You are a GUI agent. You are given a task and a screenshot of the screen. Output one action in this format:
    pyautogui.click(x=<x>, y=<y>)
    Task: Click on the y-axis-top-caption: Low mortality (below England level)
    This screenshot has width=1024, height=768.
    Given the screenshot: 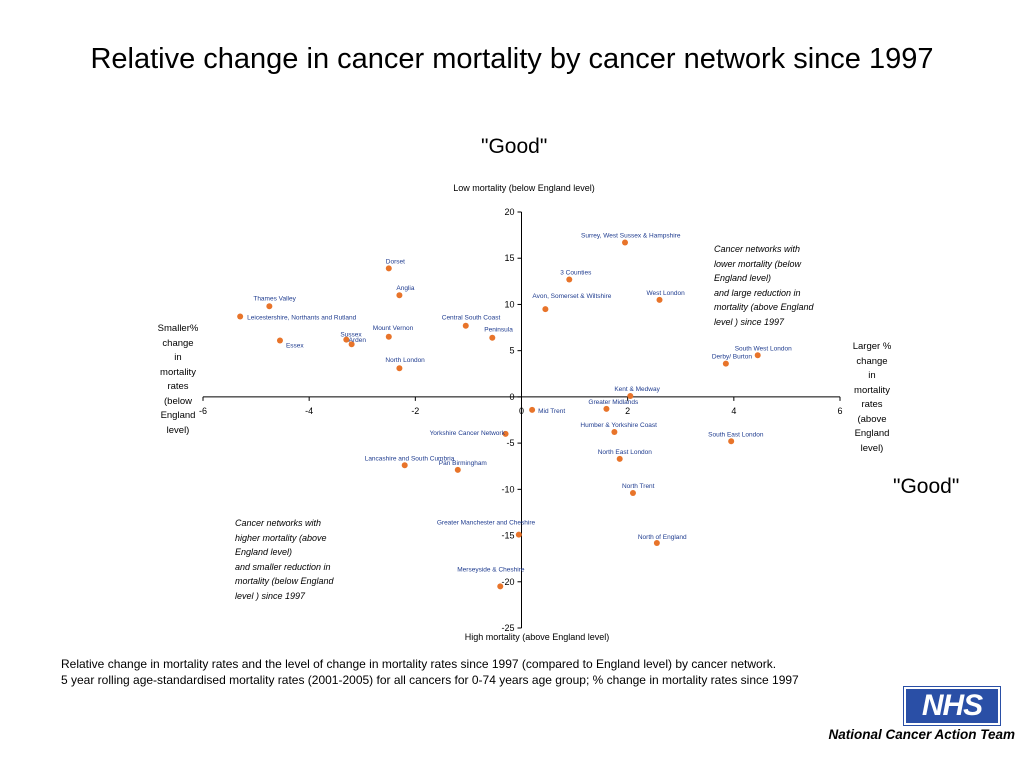 What is the action you would take?
    pyautogui.click(x=524, y=188)
    